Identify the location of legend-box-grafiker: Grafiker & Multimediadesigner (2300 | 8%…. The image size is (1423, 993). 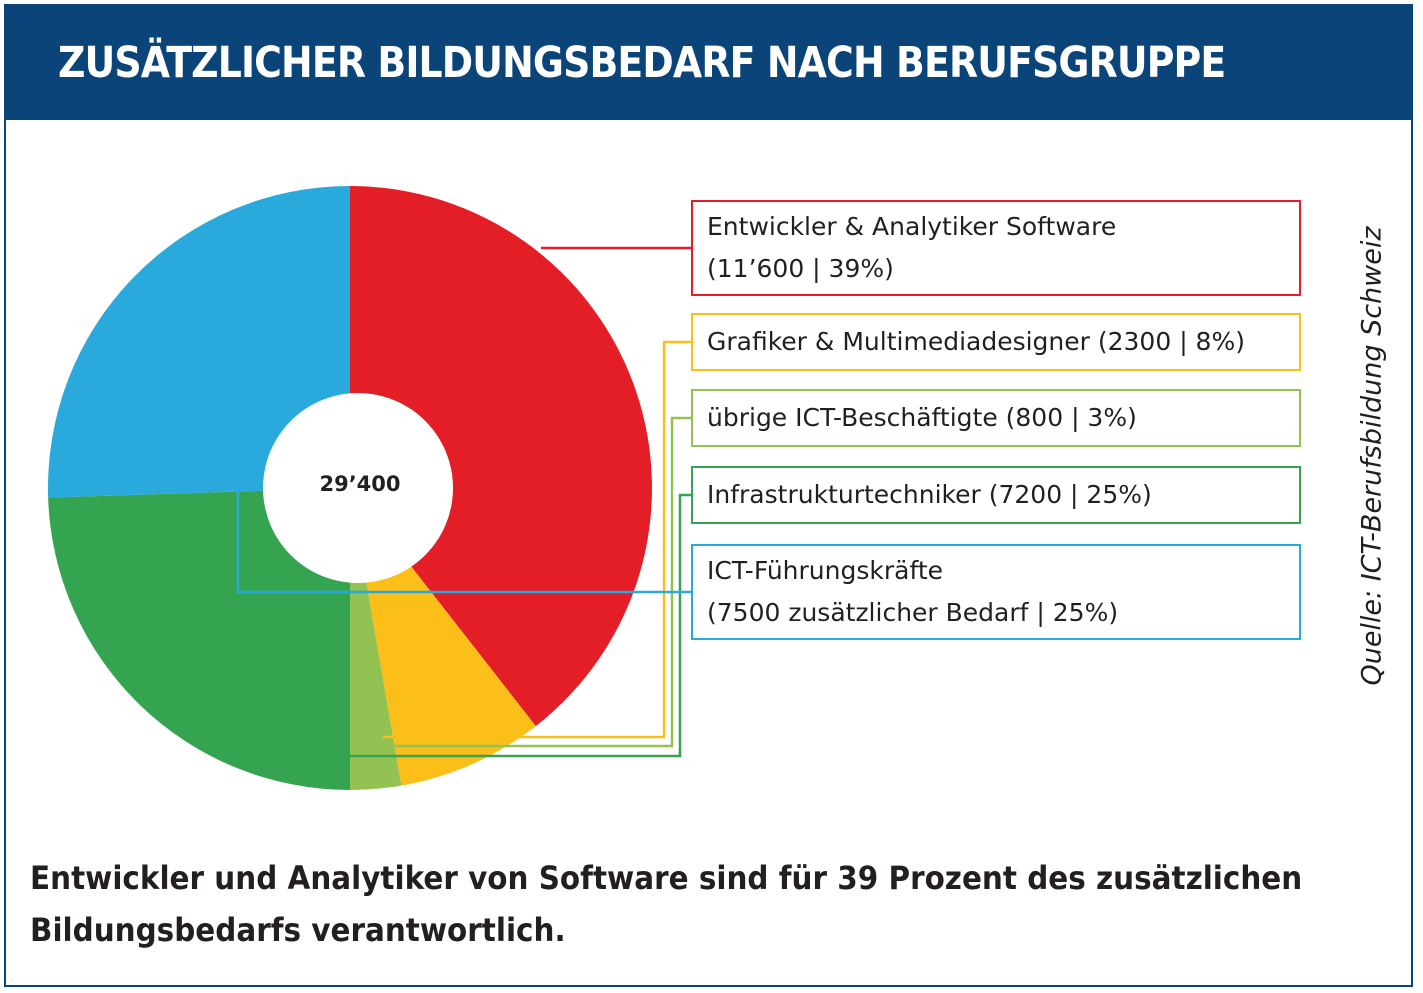
(996, 342).